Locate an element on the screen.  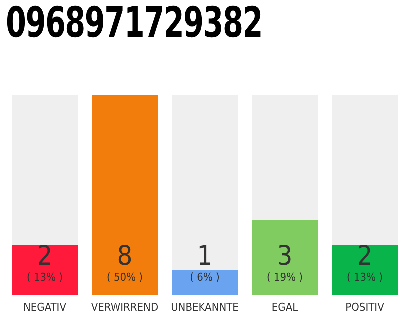
chart-title: 0968971729382 is located at coordinates (134, 23).